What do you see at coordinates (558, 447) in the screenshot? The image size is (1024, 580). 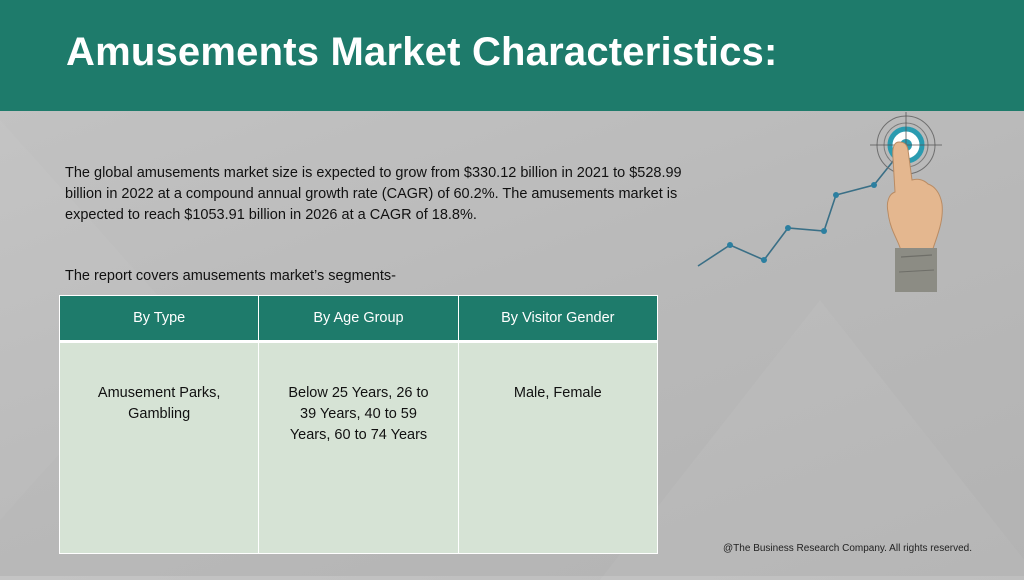 I see `segment-value-visitor-gender: Male, Female` at bounding box center [558, 447].